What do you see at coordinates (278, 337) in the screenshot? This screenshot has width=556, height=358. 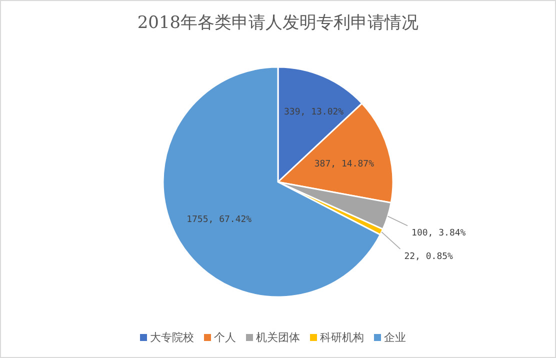 I see `legend-label: 机关团体` at bounding box center [278, 337].